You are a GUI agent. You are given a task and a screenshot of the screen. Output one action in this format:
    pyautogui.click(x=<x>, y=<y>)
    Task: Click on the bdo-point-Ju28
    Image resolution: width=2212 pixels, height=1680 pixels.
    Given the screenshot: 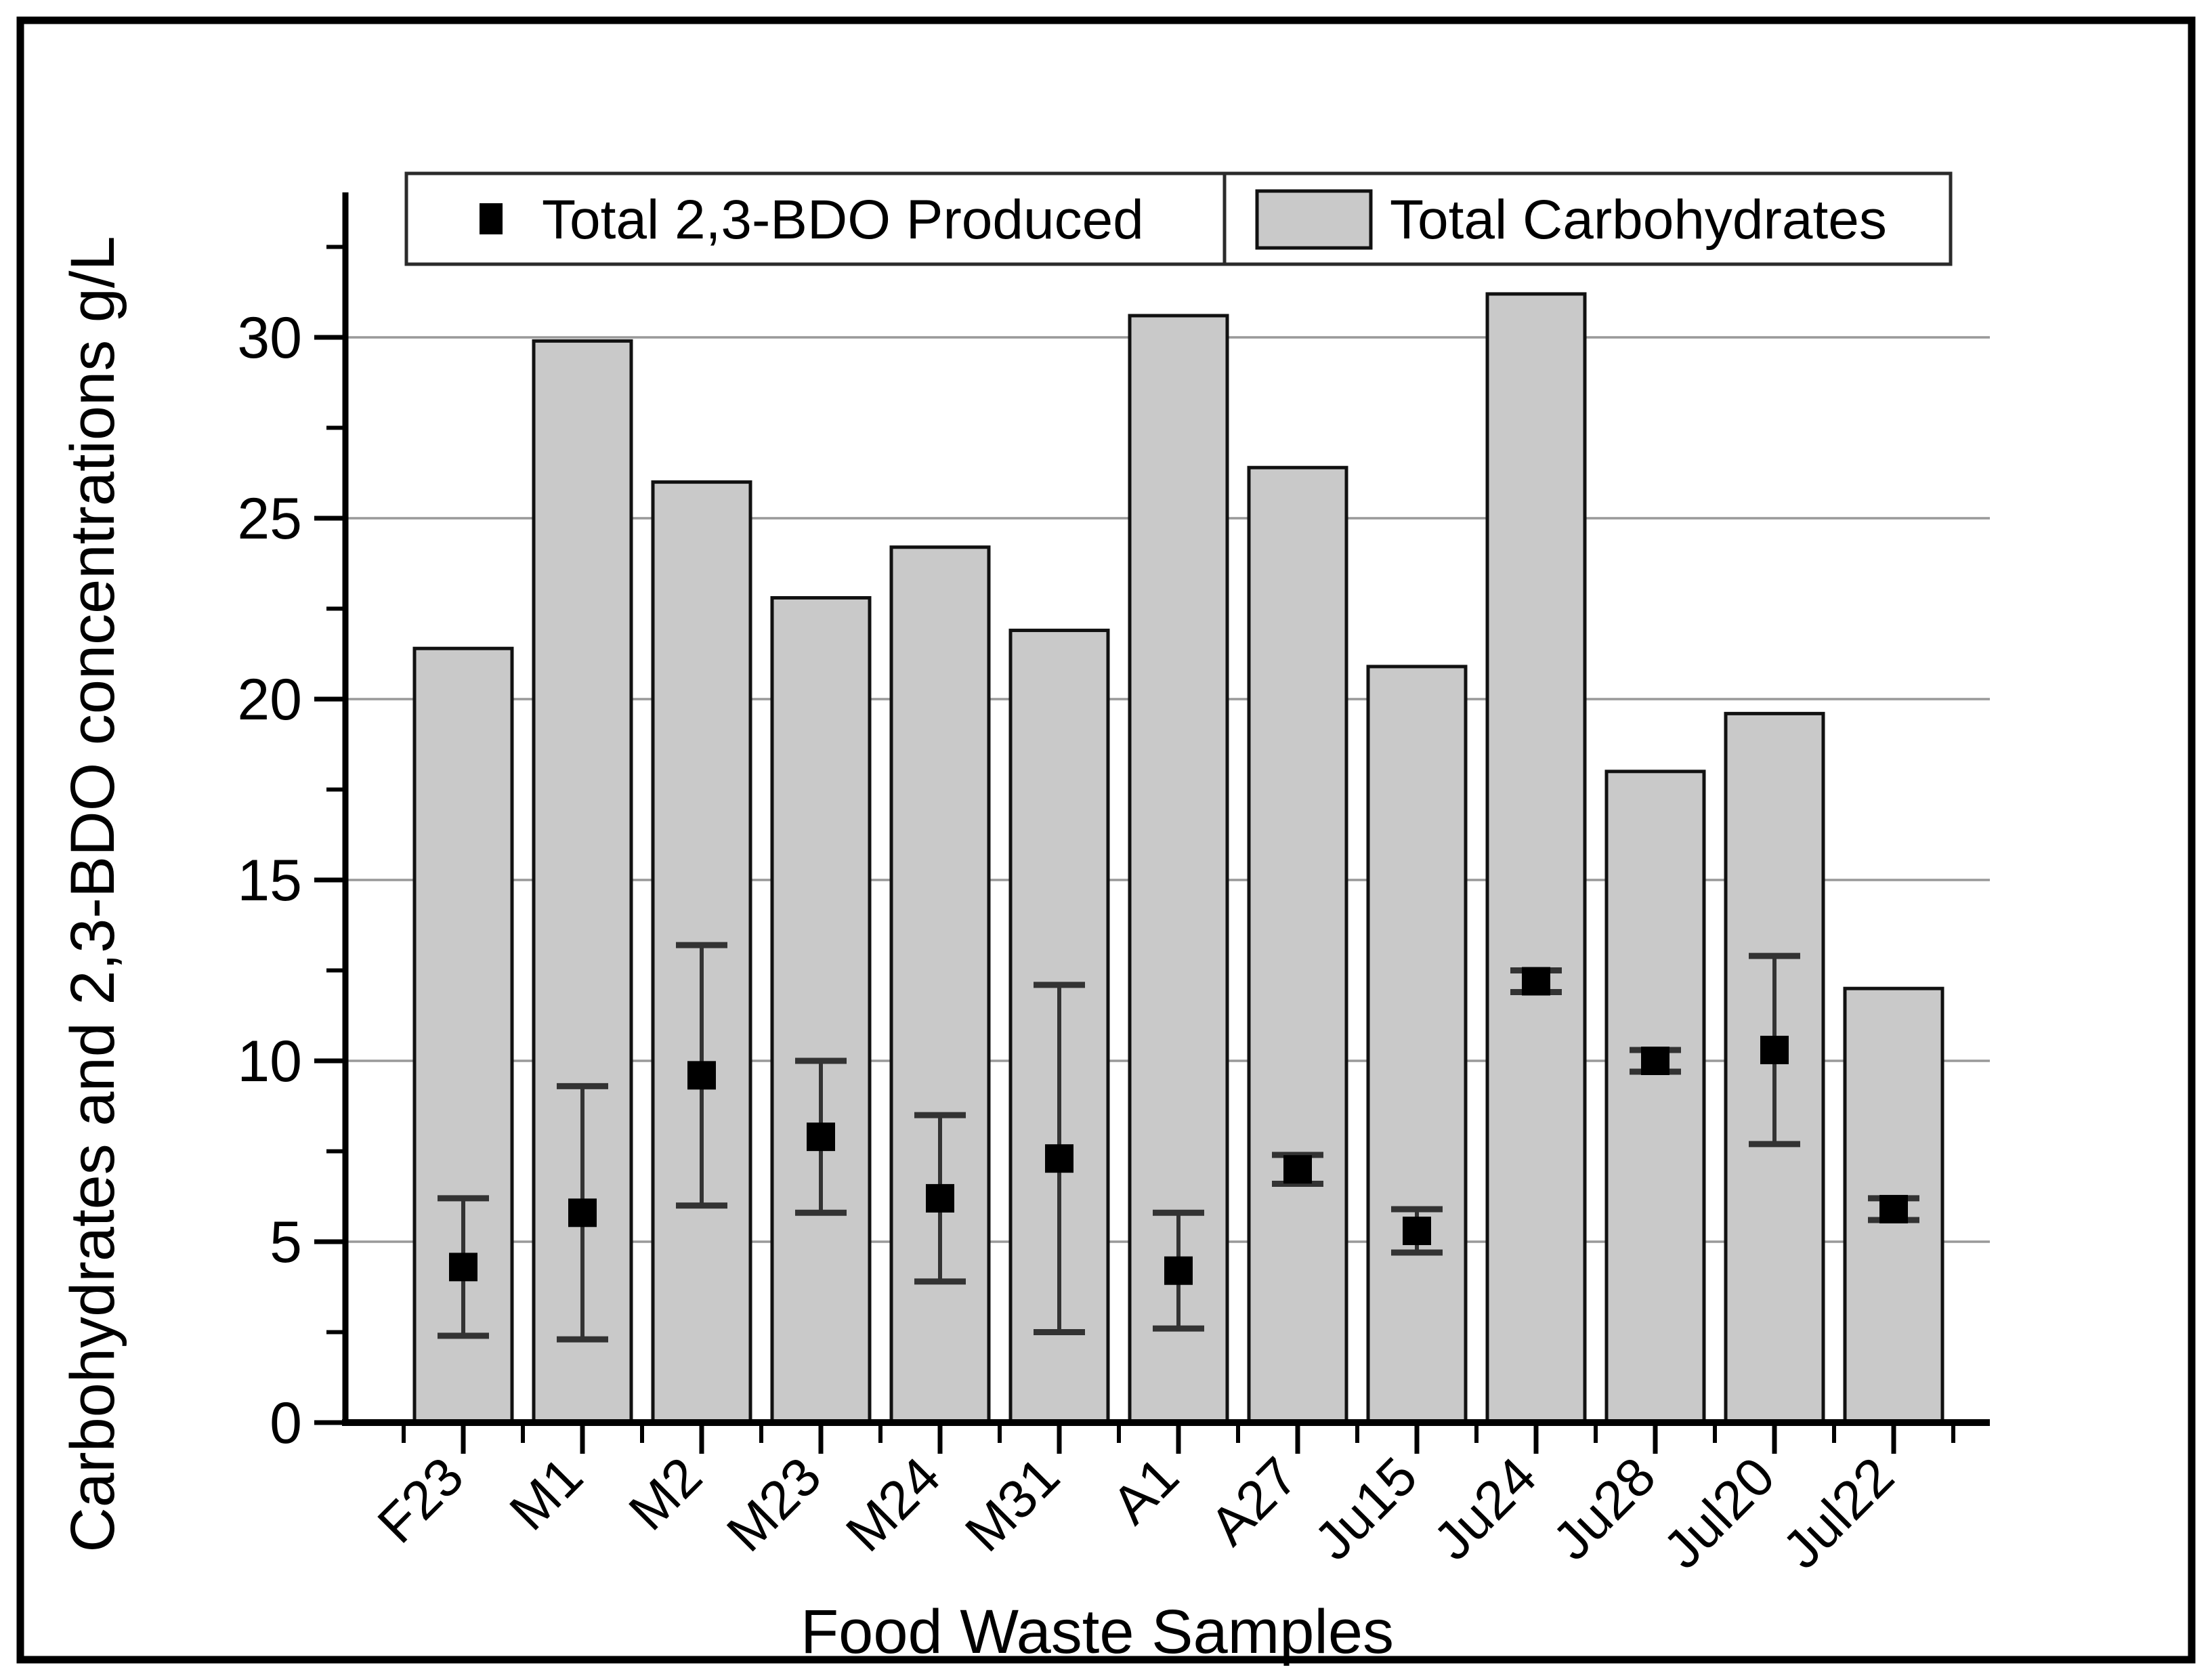 What is the action you would take?
    pyautogui.click(x=1655, y=1061)
    